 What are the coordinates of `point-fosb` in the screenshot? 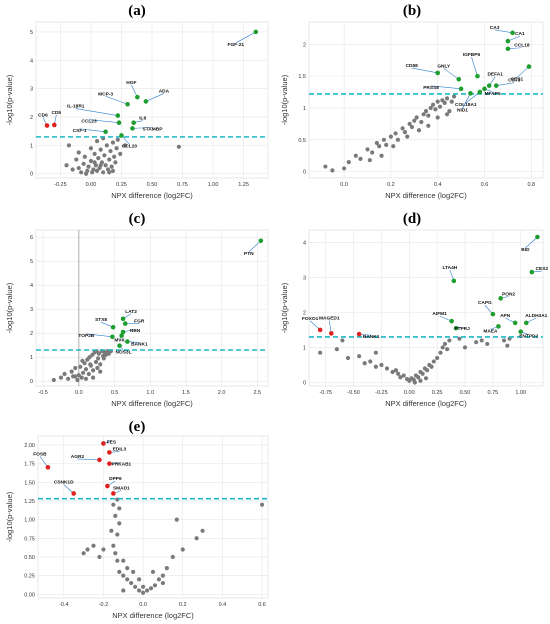 It's located at (48, 467).